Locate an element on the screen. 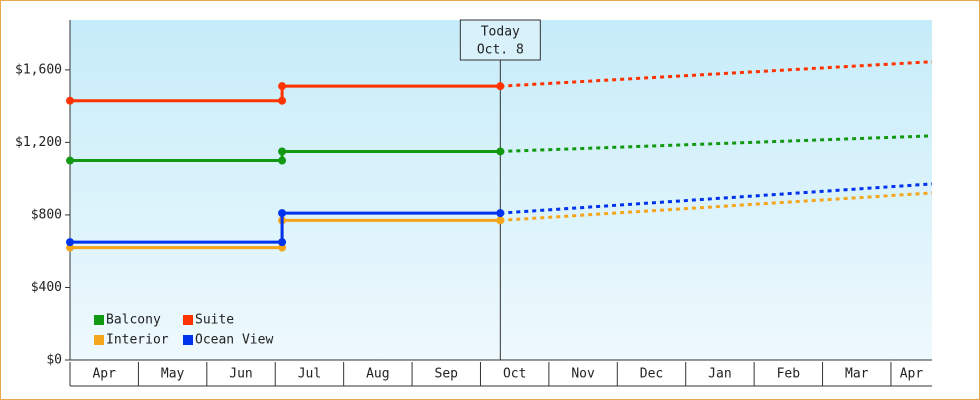 This screenshot has width=980, height=400. x-tick-label: Sep is located at coordinates (447, 374).